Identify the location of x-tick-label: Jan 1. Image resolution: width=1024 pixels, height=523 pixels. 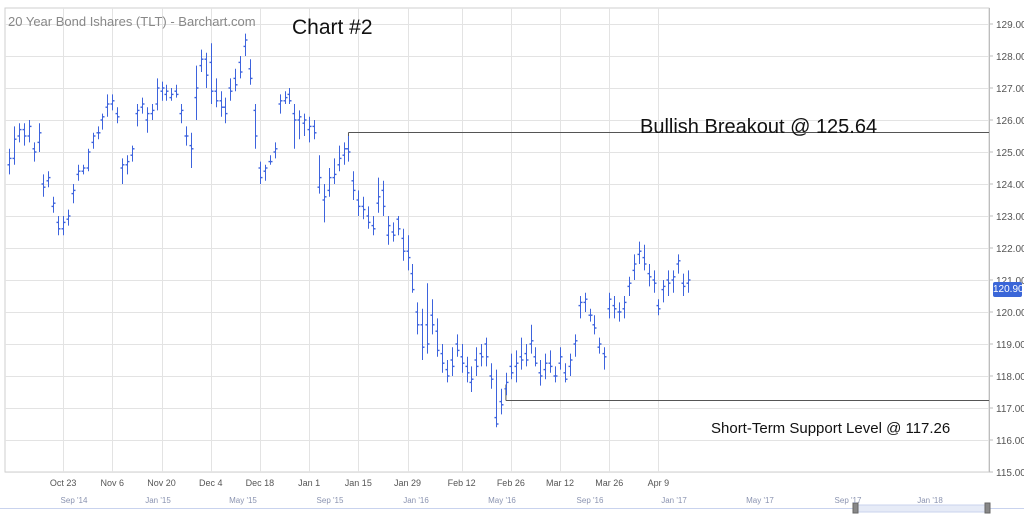
(309, 483).